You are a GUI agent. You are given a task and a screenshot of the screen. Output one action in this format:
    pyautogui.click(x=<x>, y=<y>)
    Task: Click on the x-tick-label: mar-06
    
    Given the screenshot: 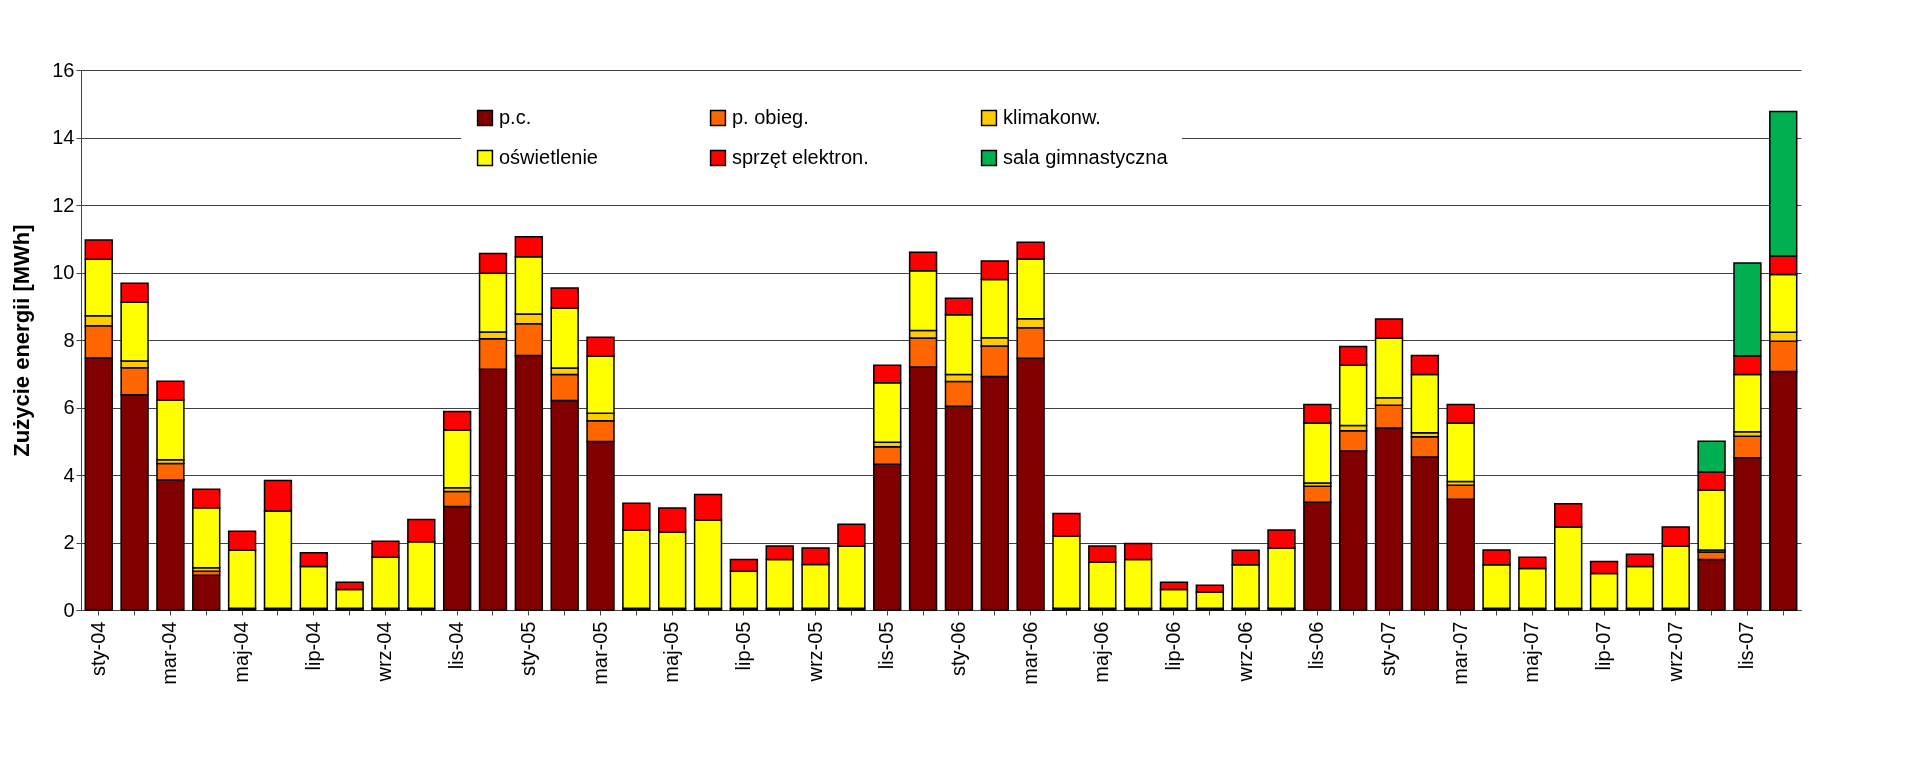 What is the action you would take?
    pyautogui.click(x=1029, y=653)
    